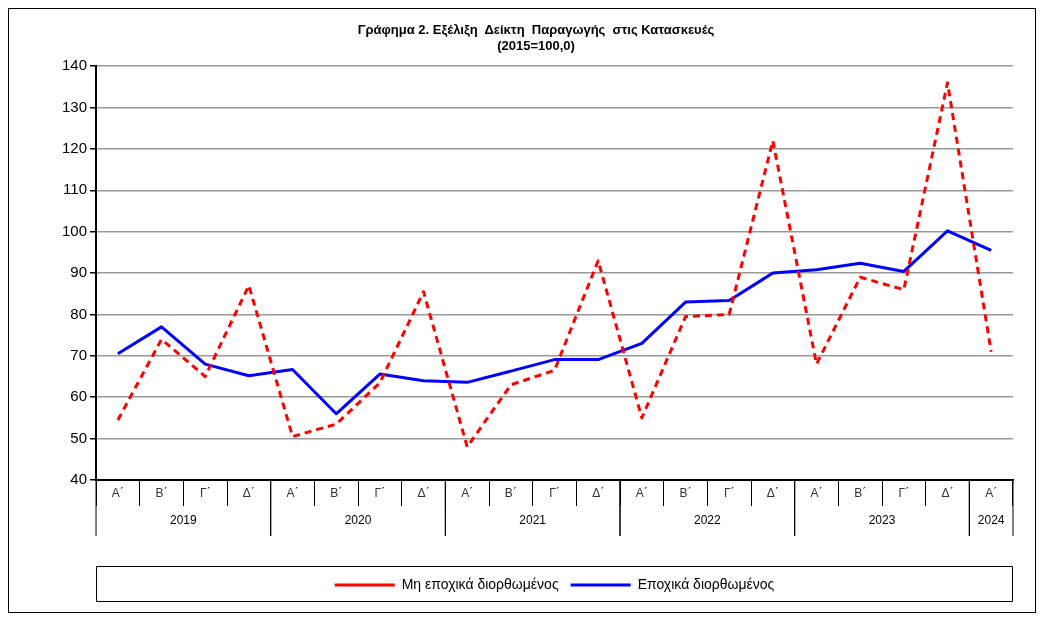  I want to click on y-tick-label: 60, so click(79, 396).